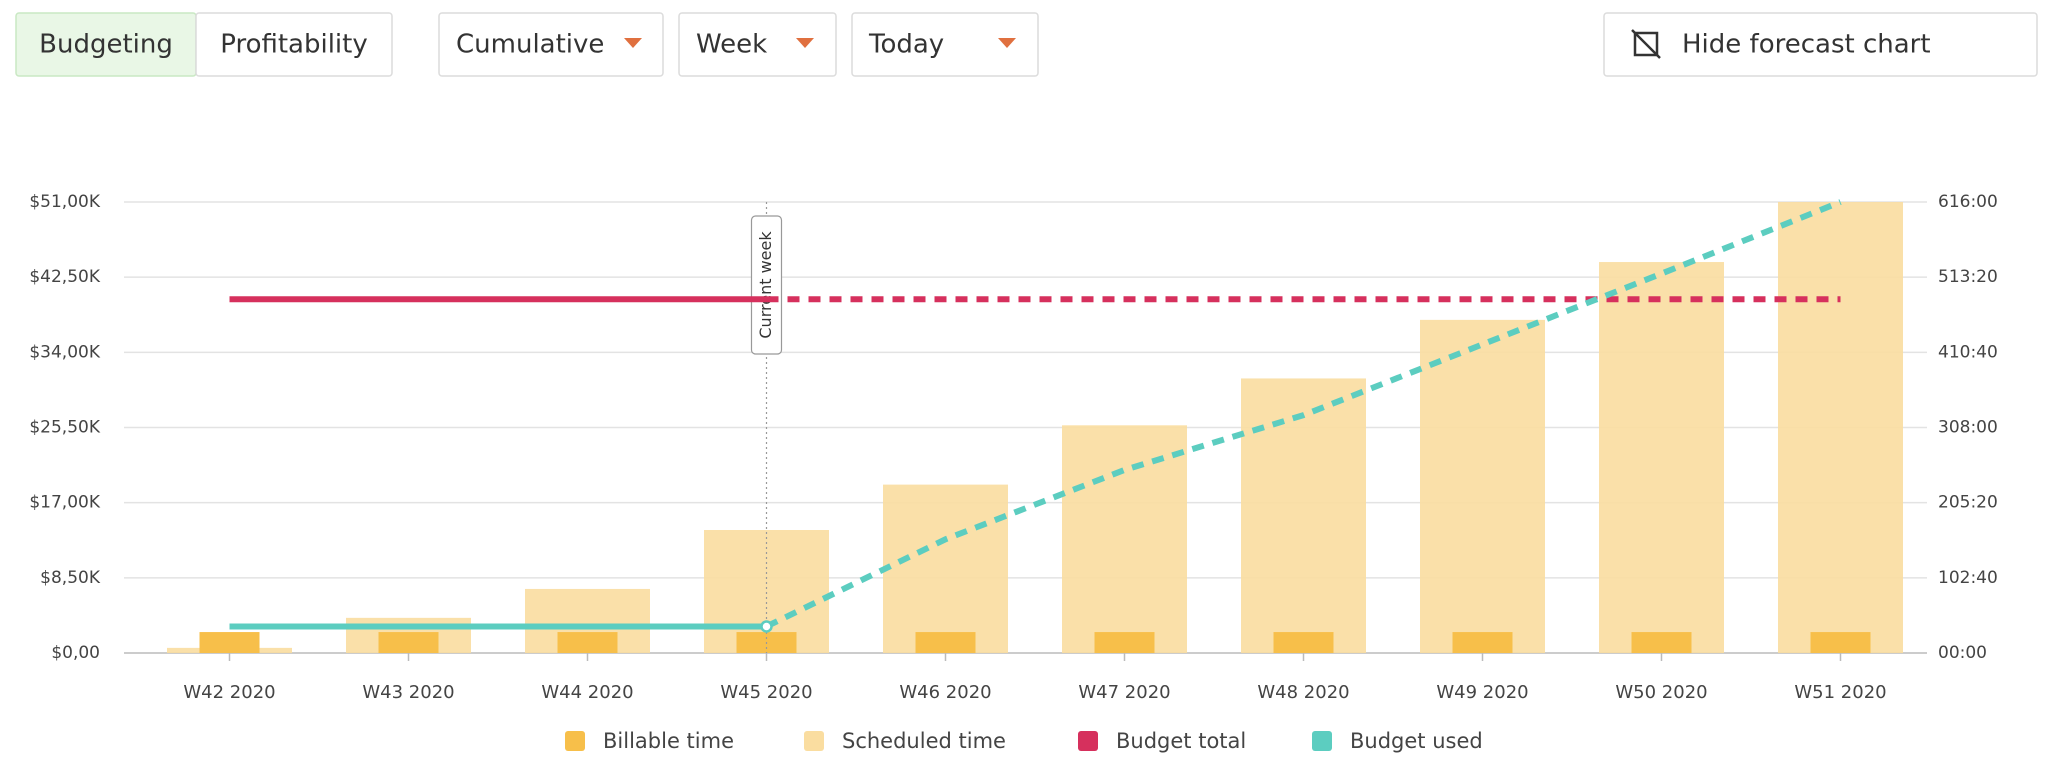  Describe the element at coordinates (1968, 202) in the screenshot. I see `y2-tick-label: 616:00` at that location.